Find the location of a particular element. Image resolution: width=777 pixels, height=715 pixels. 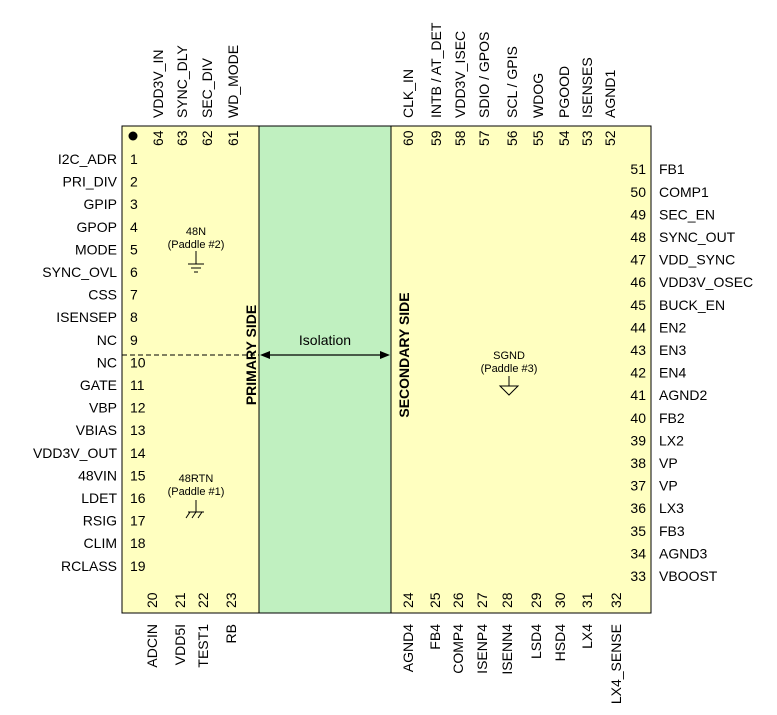

secondary-side-label: SECONDARY SIDE is located at coordinates (404, 354).